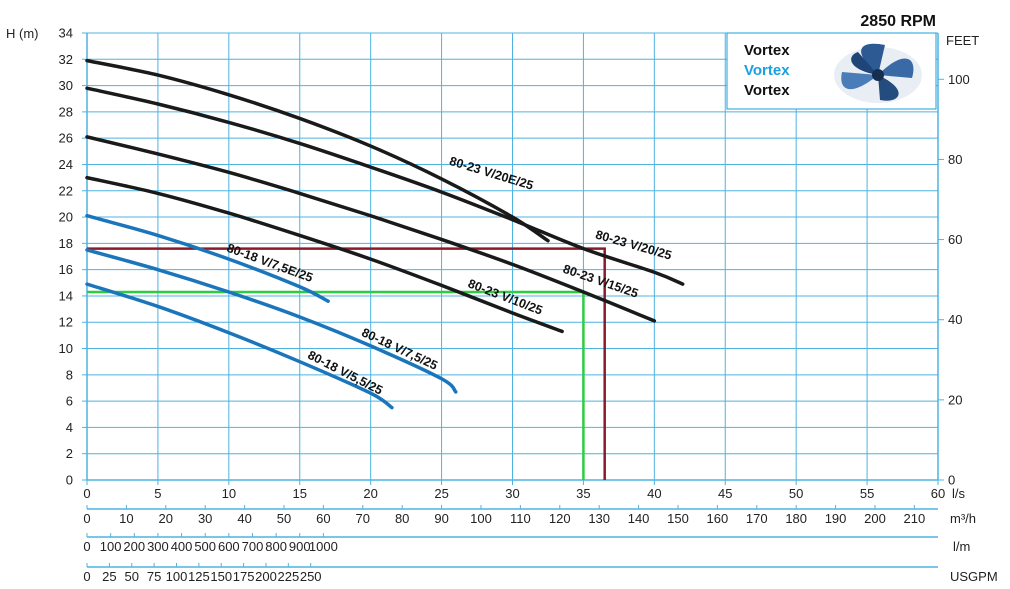 This screenshot has height=589, width=1010. What do you see at coordinates (244, 576) in the screenshot?
I see `secondary-tick-label: 175` at bounding box center [244, 576].